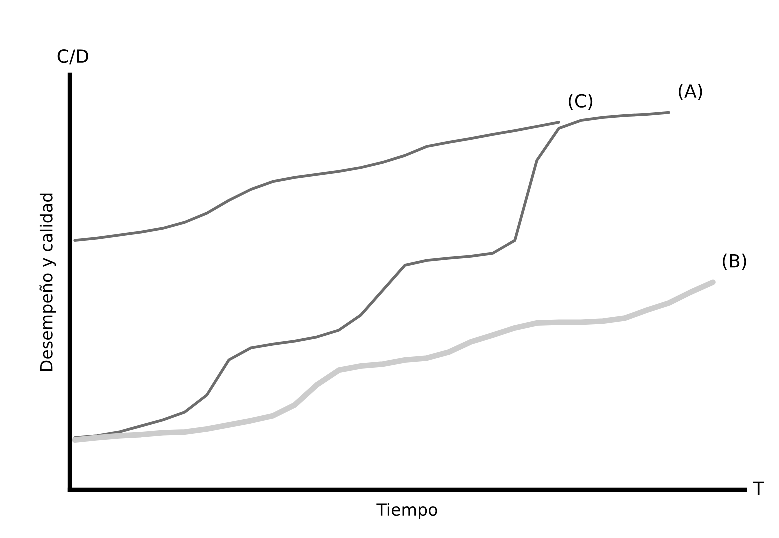  What do you see at coordinates (407, 511) in the screenshot?
I see `x-axis-title: Tiempo` at bounding box center [407, 511].